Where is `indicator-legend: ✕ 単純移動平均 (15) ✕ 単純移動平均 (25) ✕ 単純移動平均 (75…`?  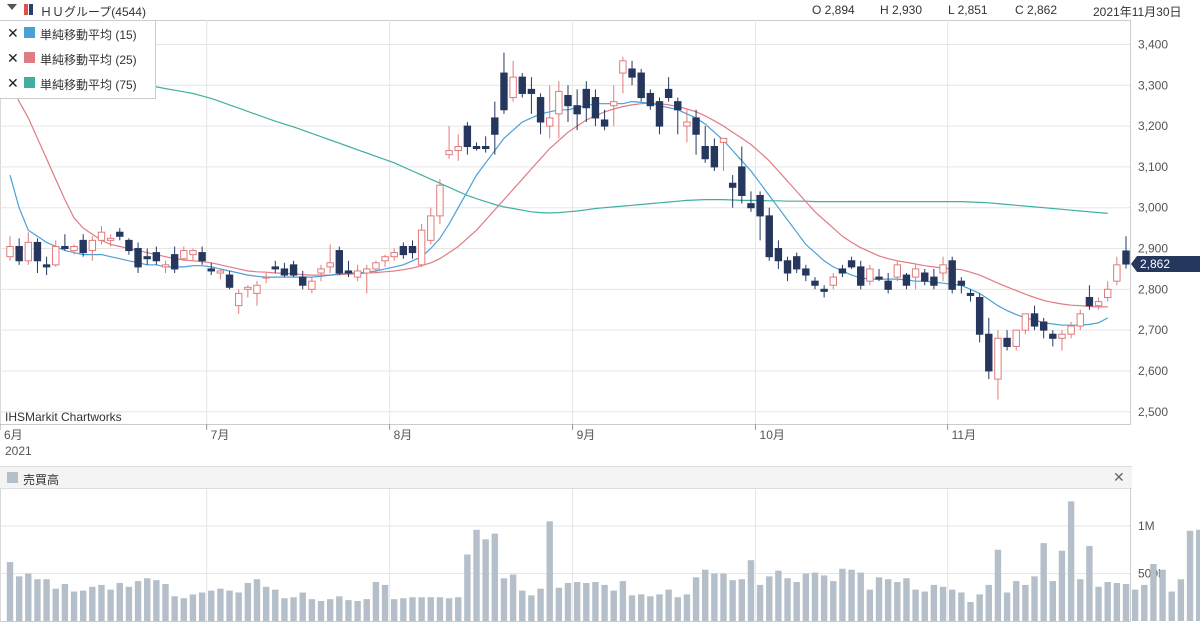 indicator-legend: ✕ 単純移動平均 (15) ✕ 単純移動平均 (25) ✕ 単純移動平均 (75… is located at coordinates (78, 59).